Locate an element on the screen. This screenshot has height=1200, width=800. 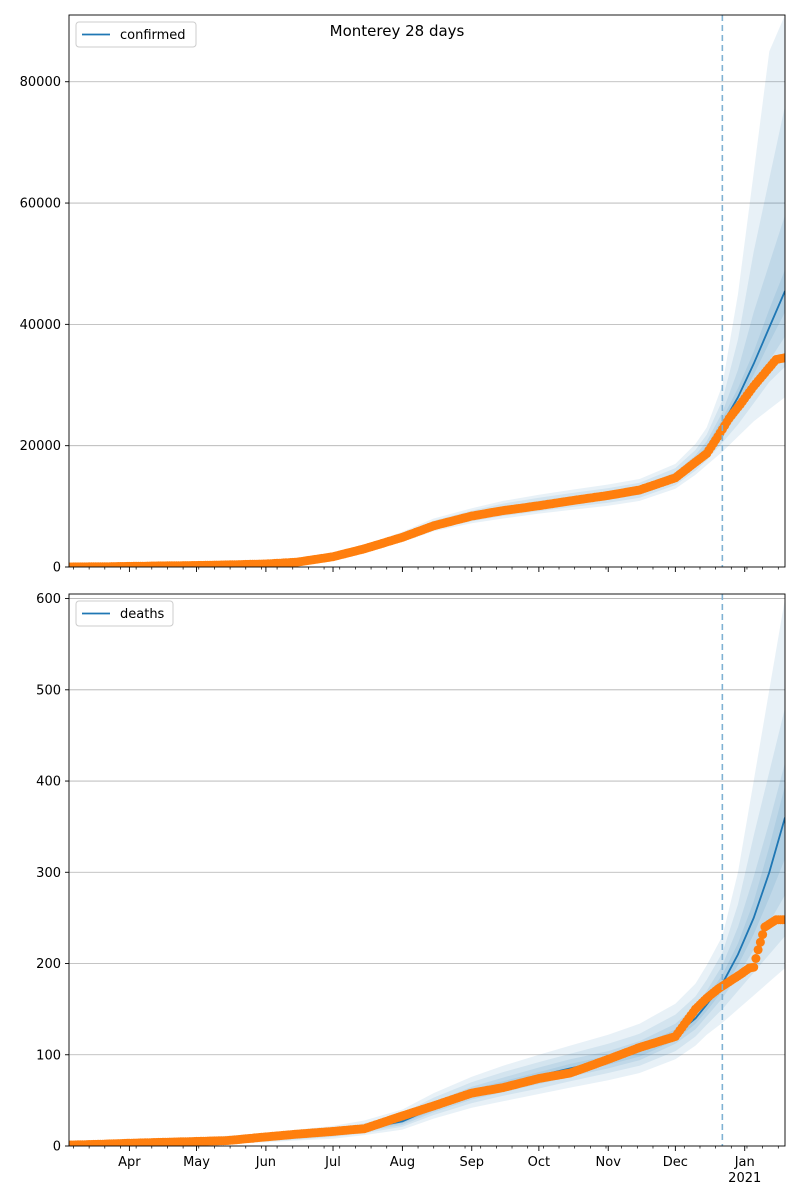
y-tick-label: 40000 is located at coordinates (40, 325).